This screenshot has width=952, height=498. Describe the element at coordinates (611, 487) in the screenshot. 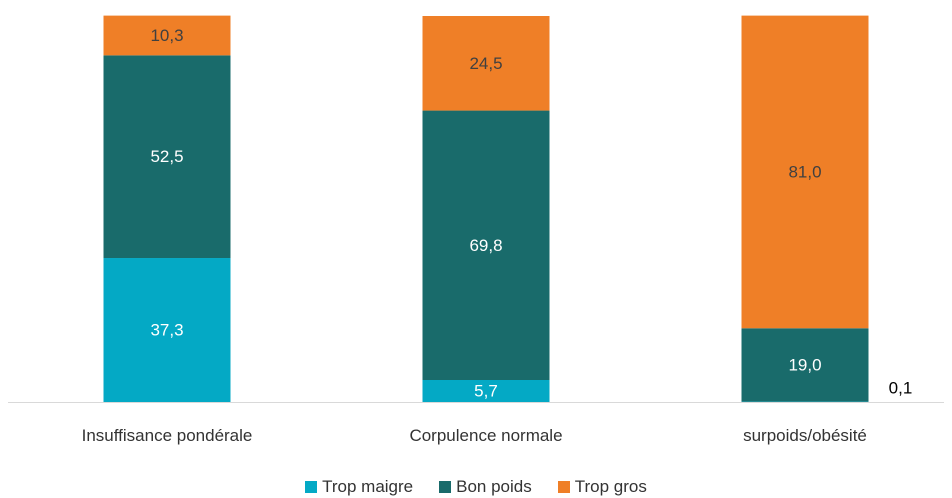

I see `legend-label: Trop gros` at that location.